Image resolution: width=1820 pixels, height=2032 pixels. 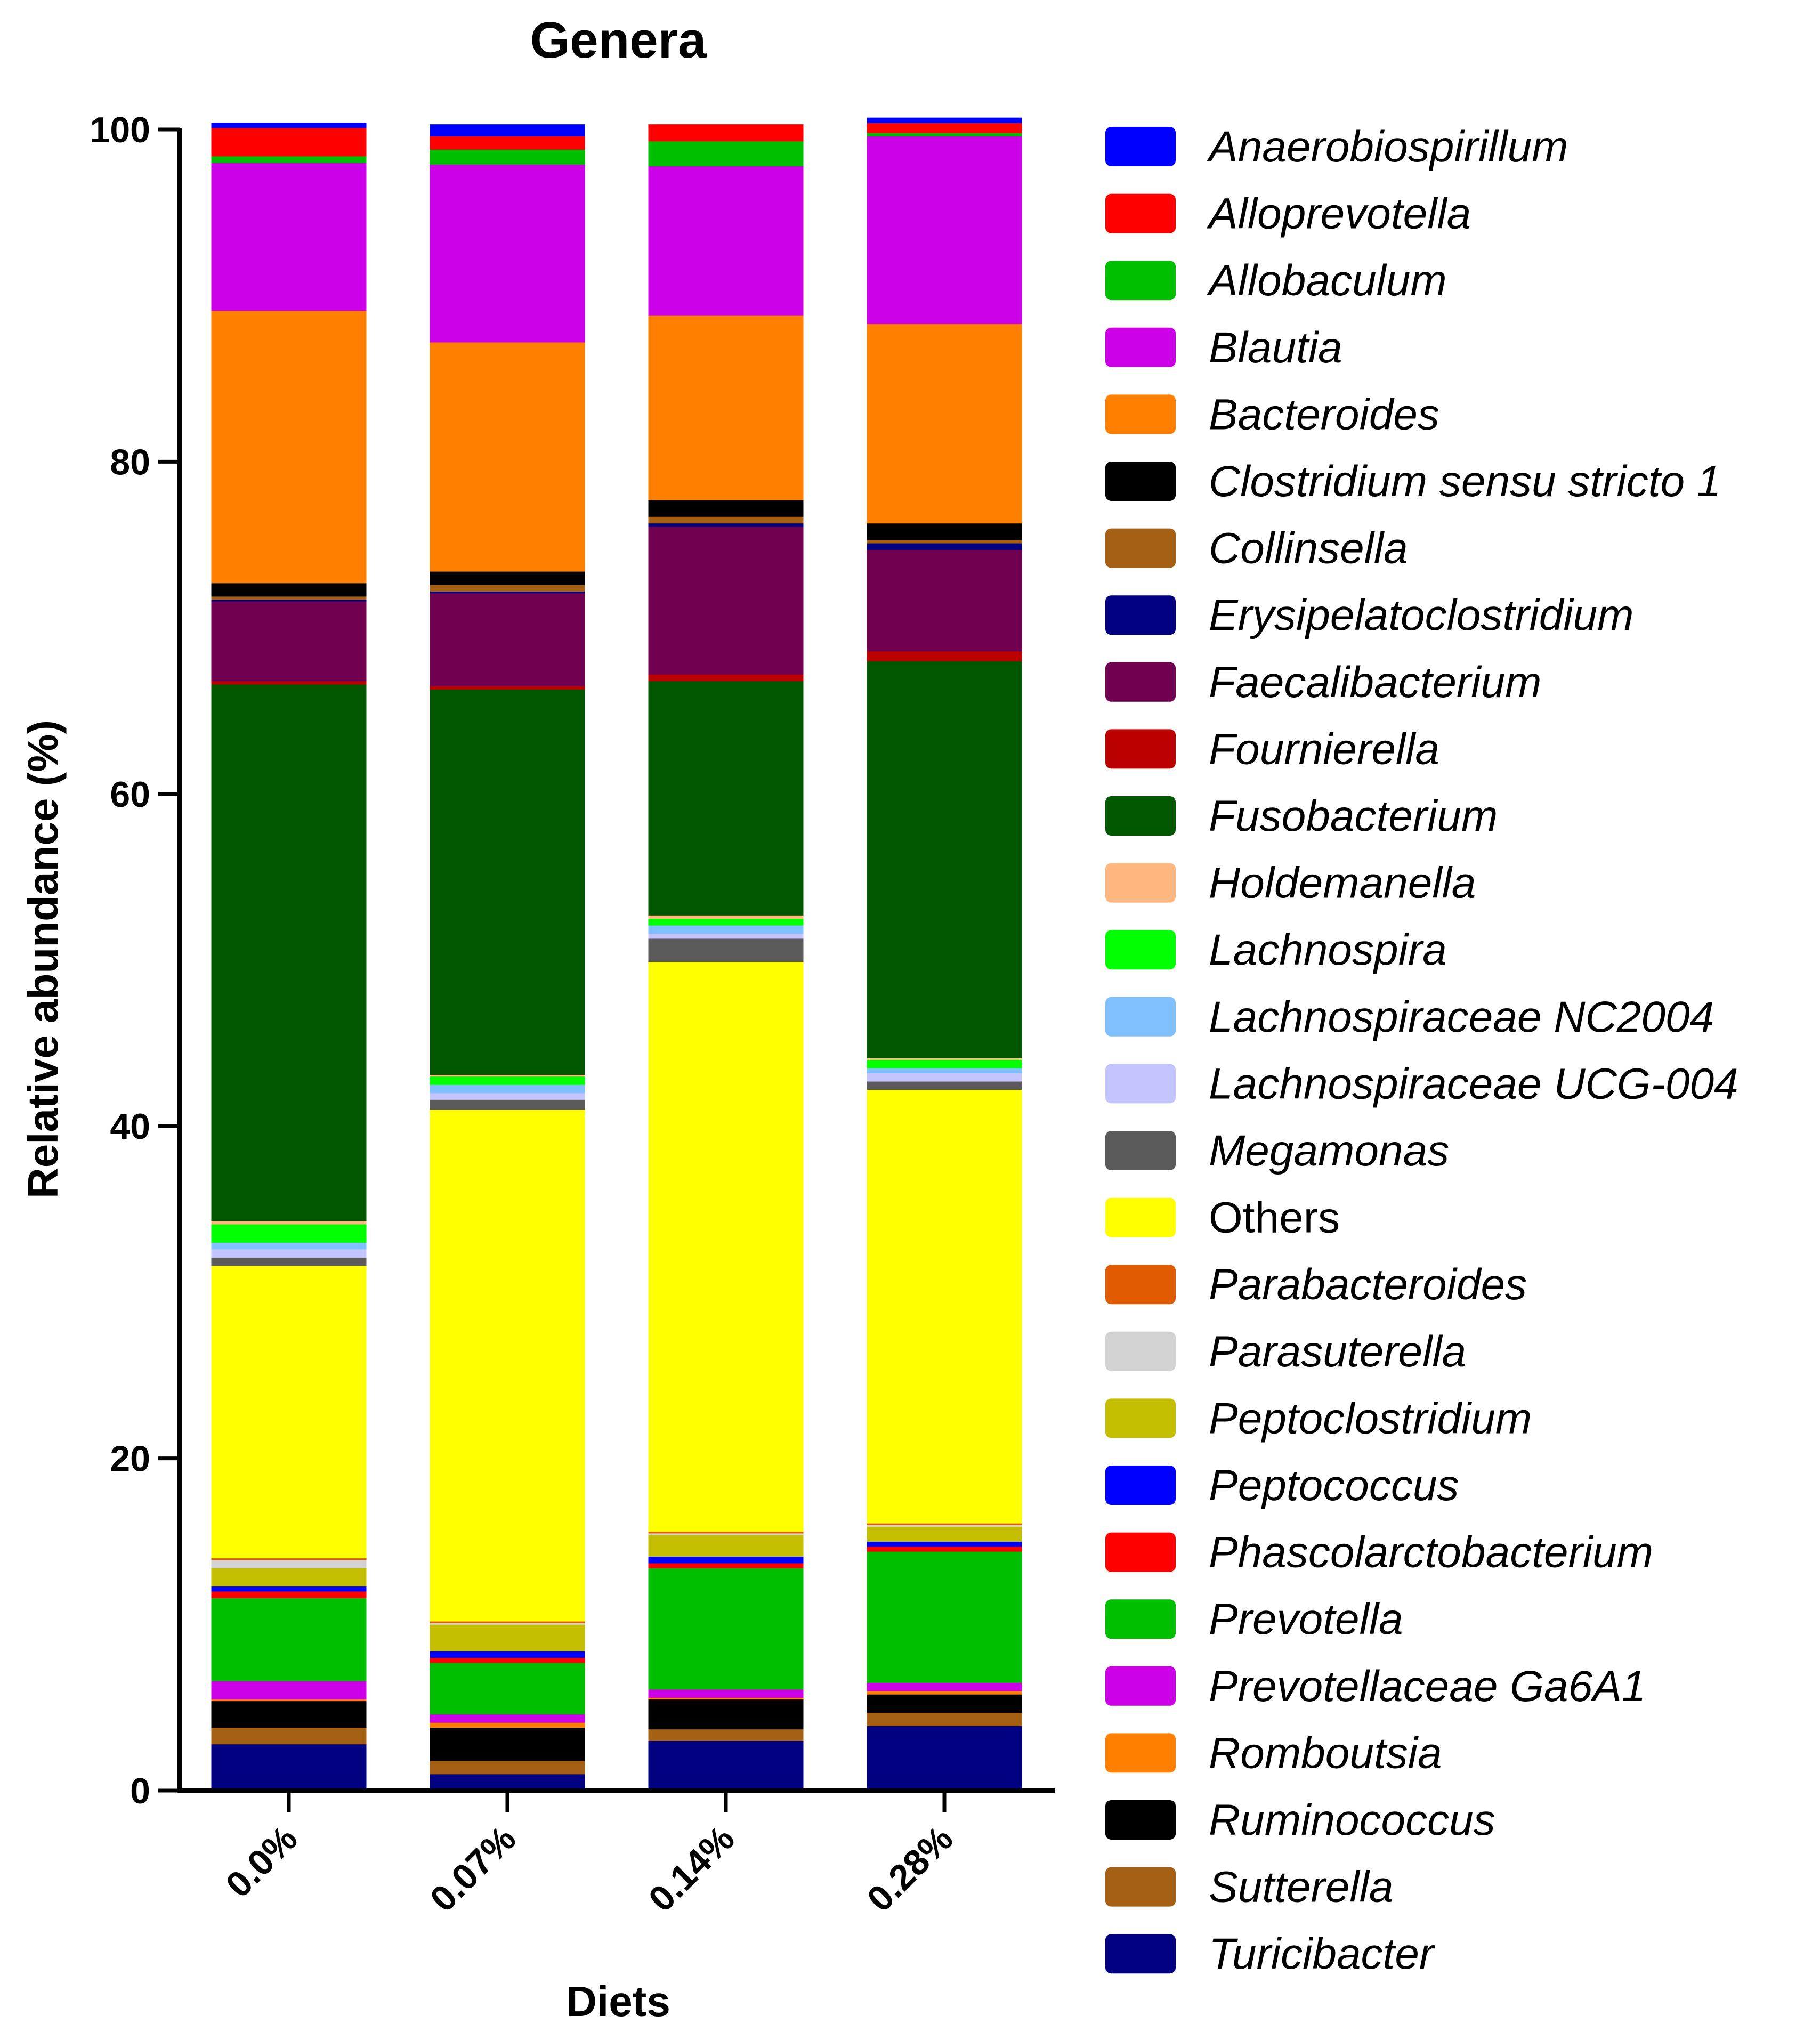 What do you see at coordinates (1325, 1753) in the screenshot?
I see `legend-label: Romboutsia` at bounding box center [1325, 1753].